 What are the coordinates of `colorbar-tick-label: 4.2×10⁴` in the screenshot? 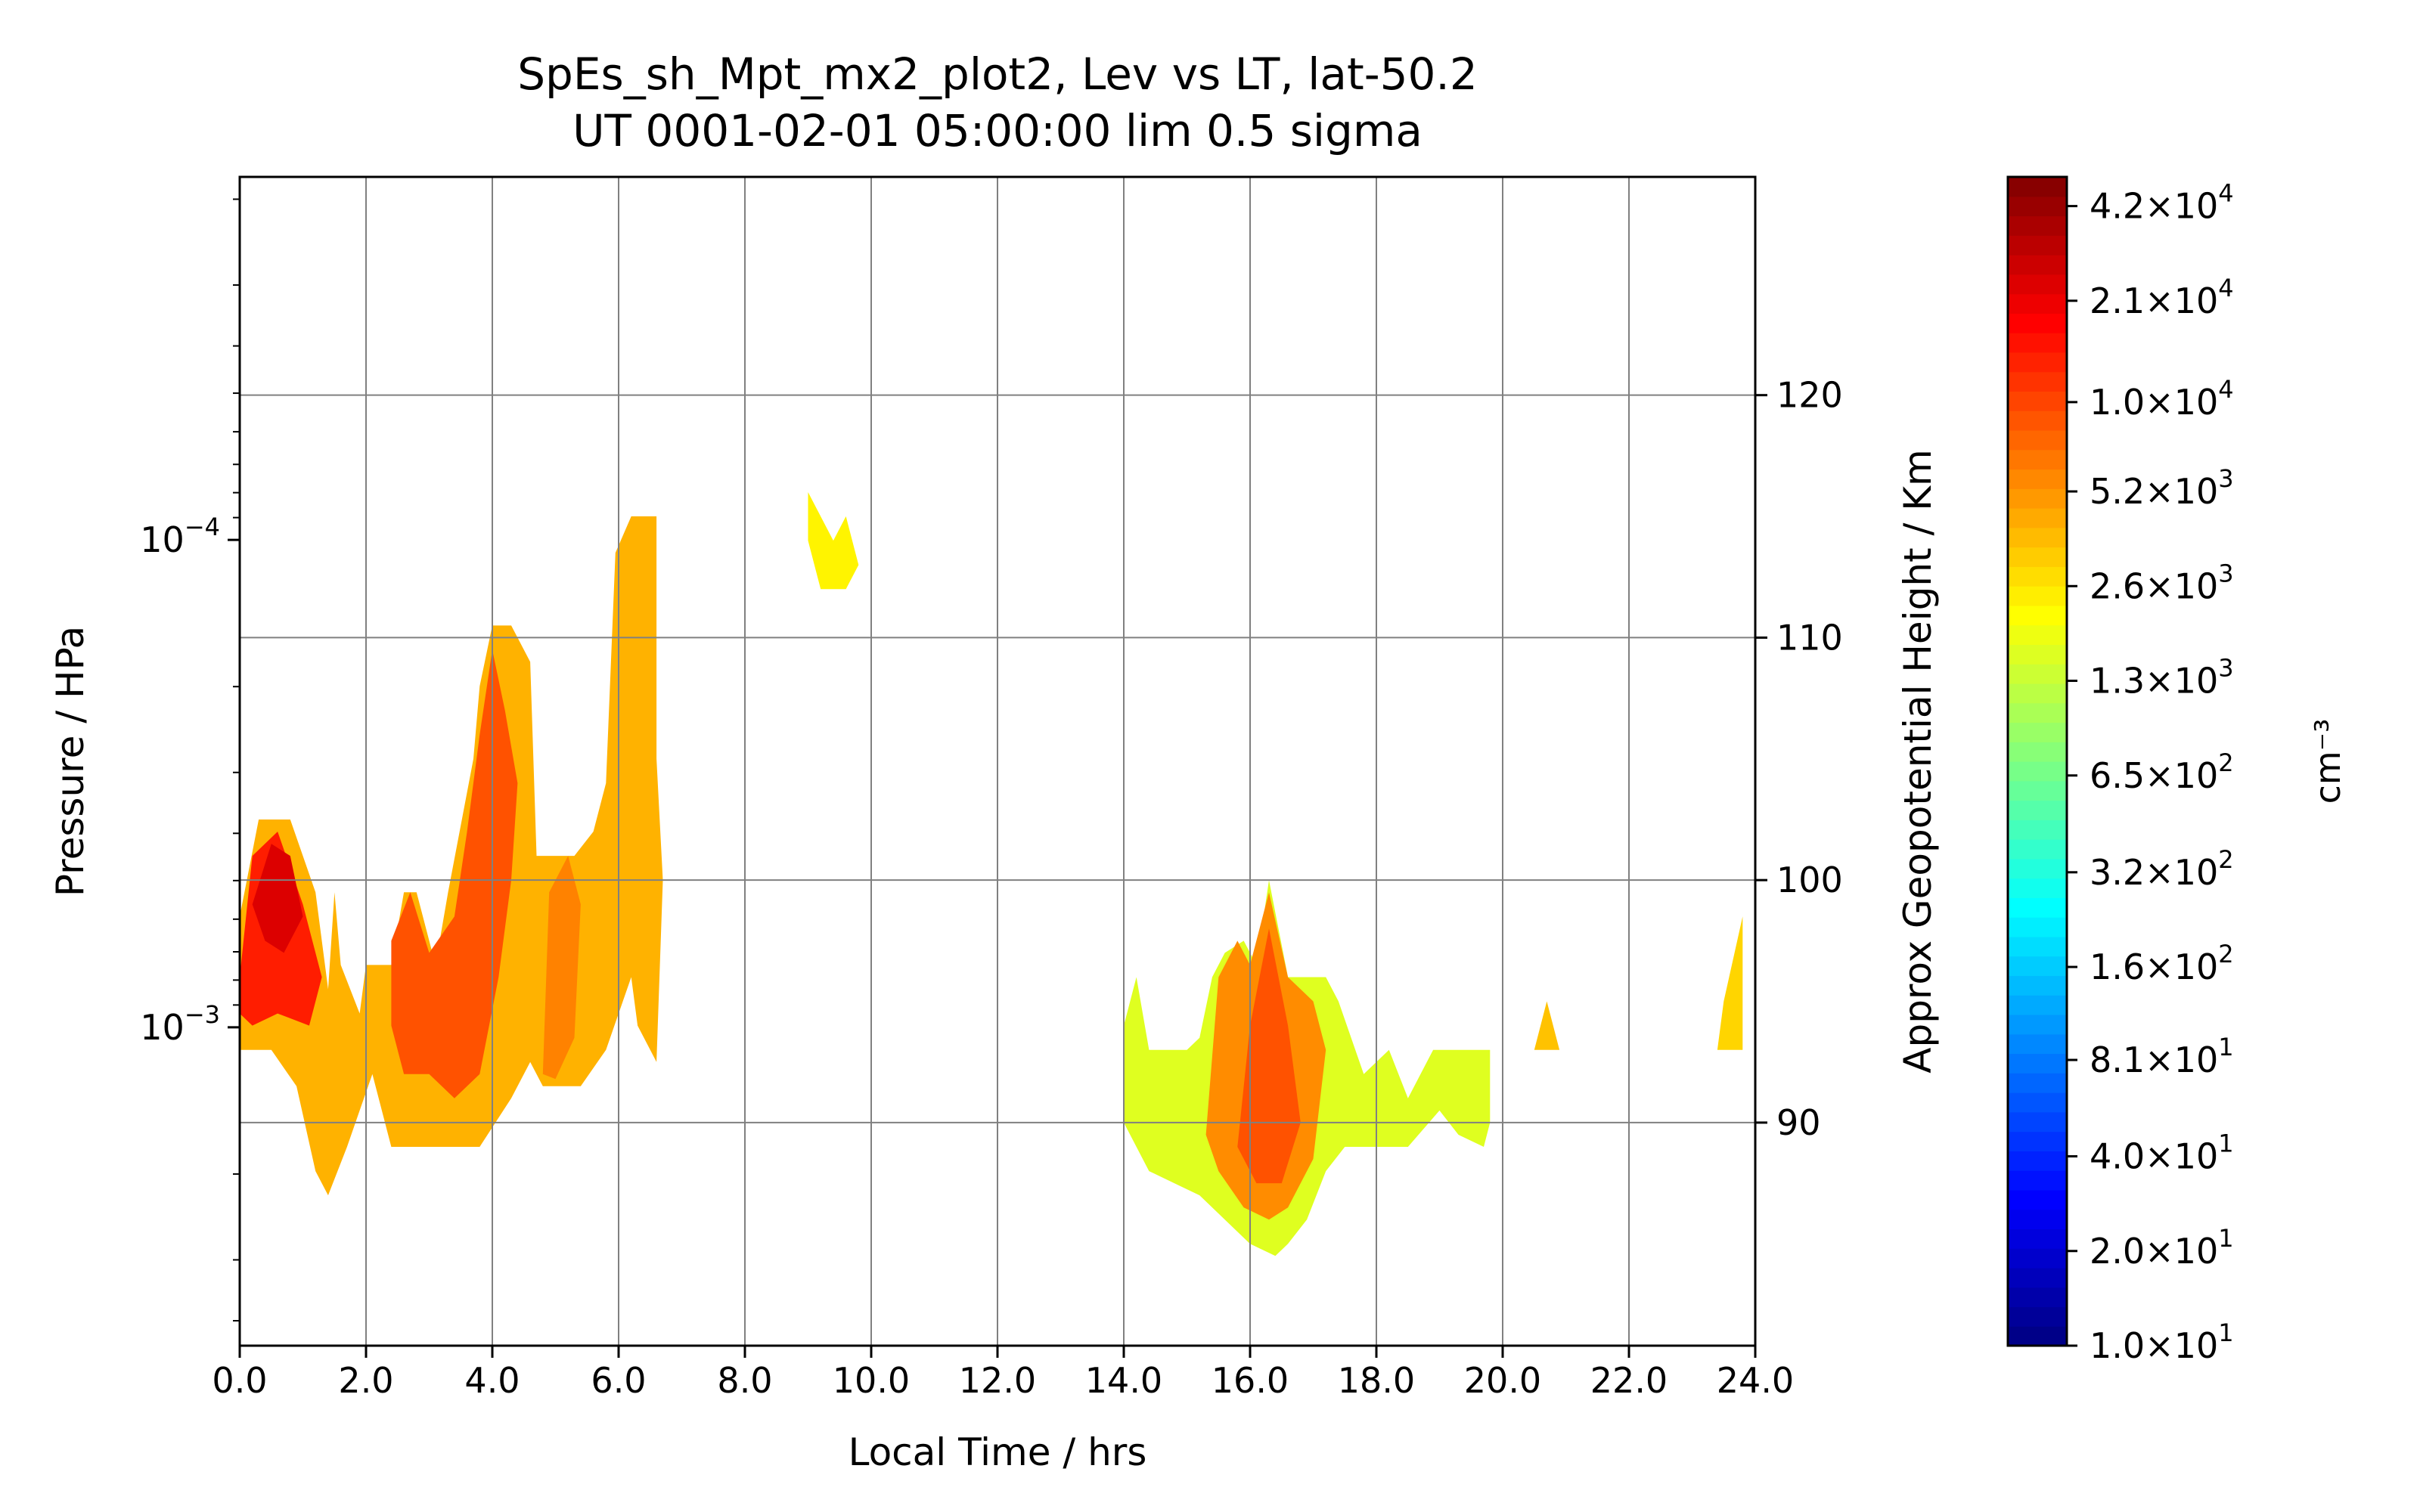 It's located at (2162, 203).